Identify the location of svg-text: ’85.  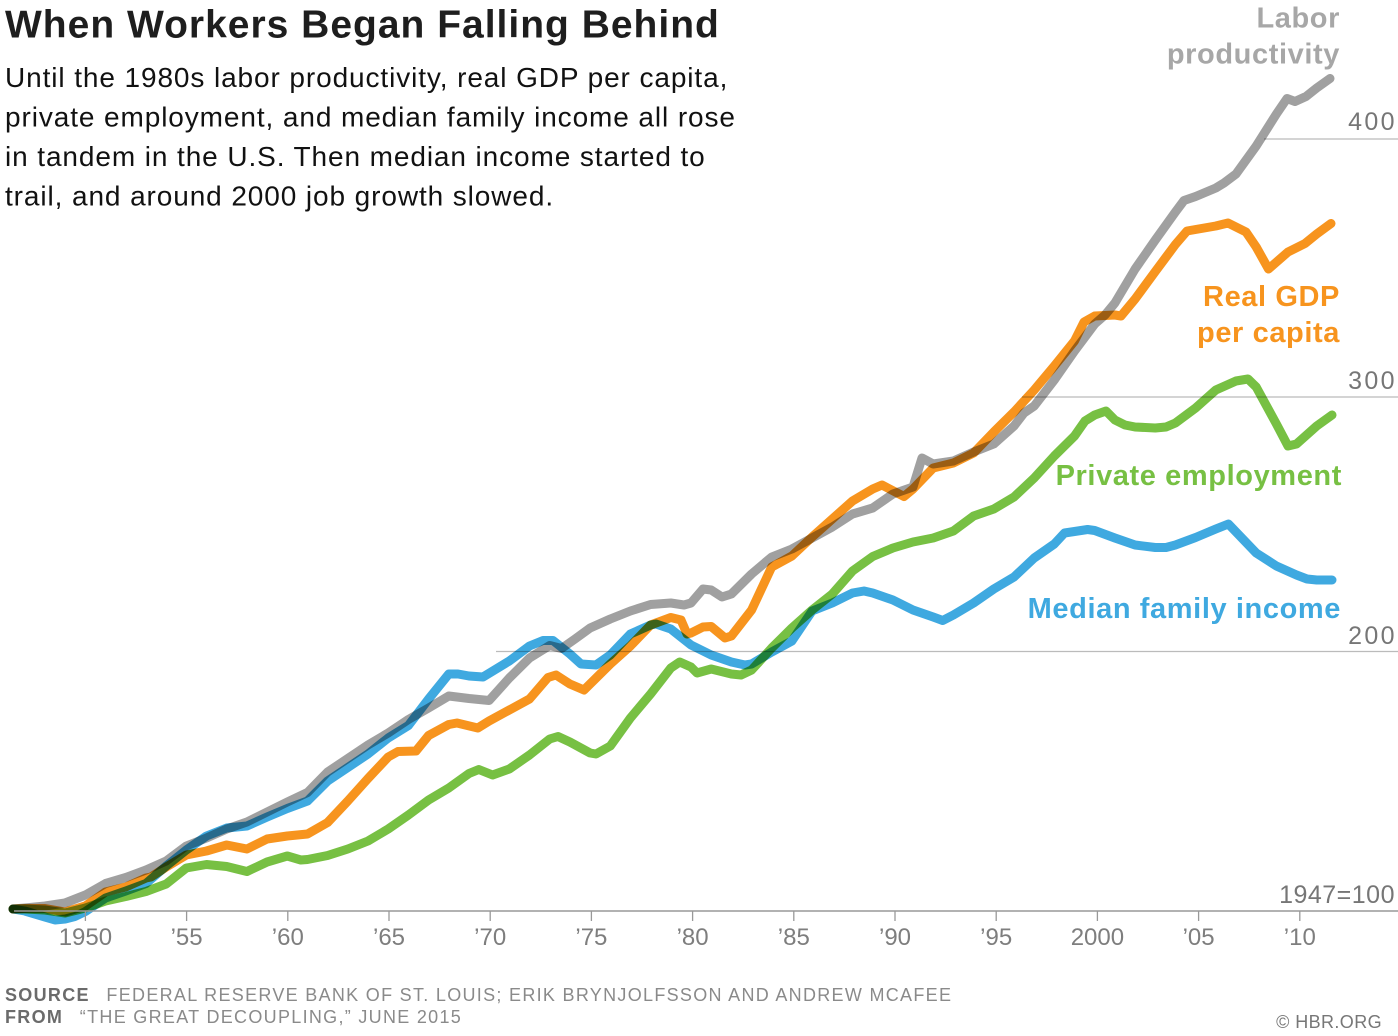
(794, 937).